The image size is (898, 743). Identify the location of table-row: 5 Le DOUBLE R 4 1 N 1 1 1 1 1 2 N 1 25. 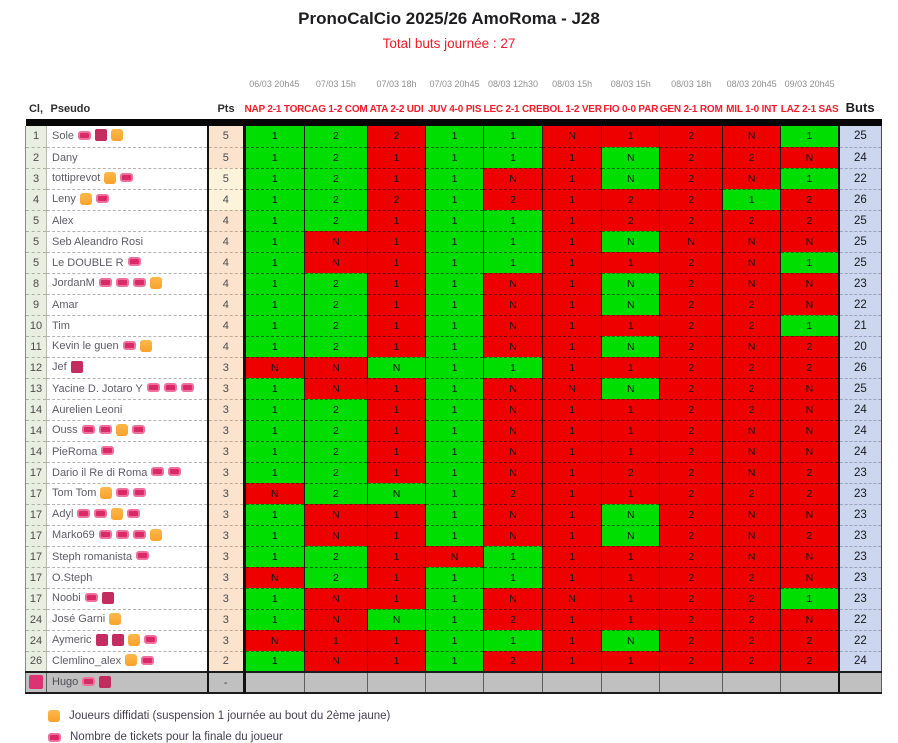
(454, 263).